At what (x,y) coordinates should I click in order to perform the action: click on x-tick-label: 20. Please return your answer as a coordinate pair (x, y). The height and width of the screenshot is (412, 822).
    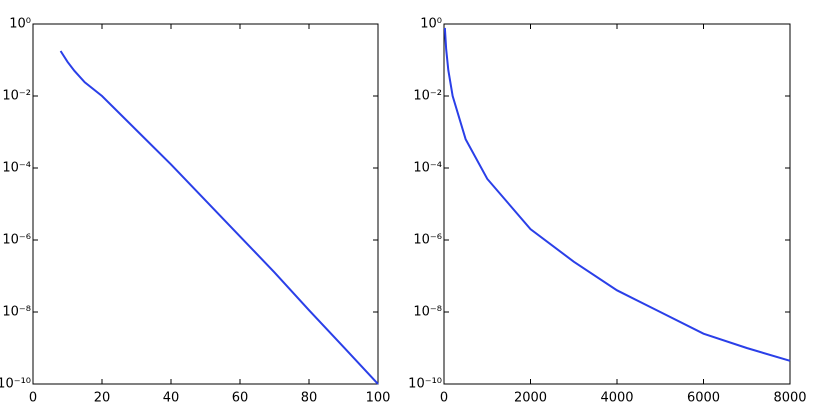
    Looking at the image, I should click on (102, 398).